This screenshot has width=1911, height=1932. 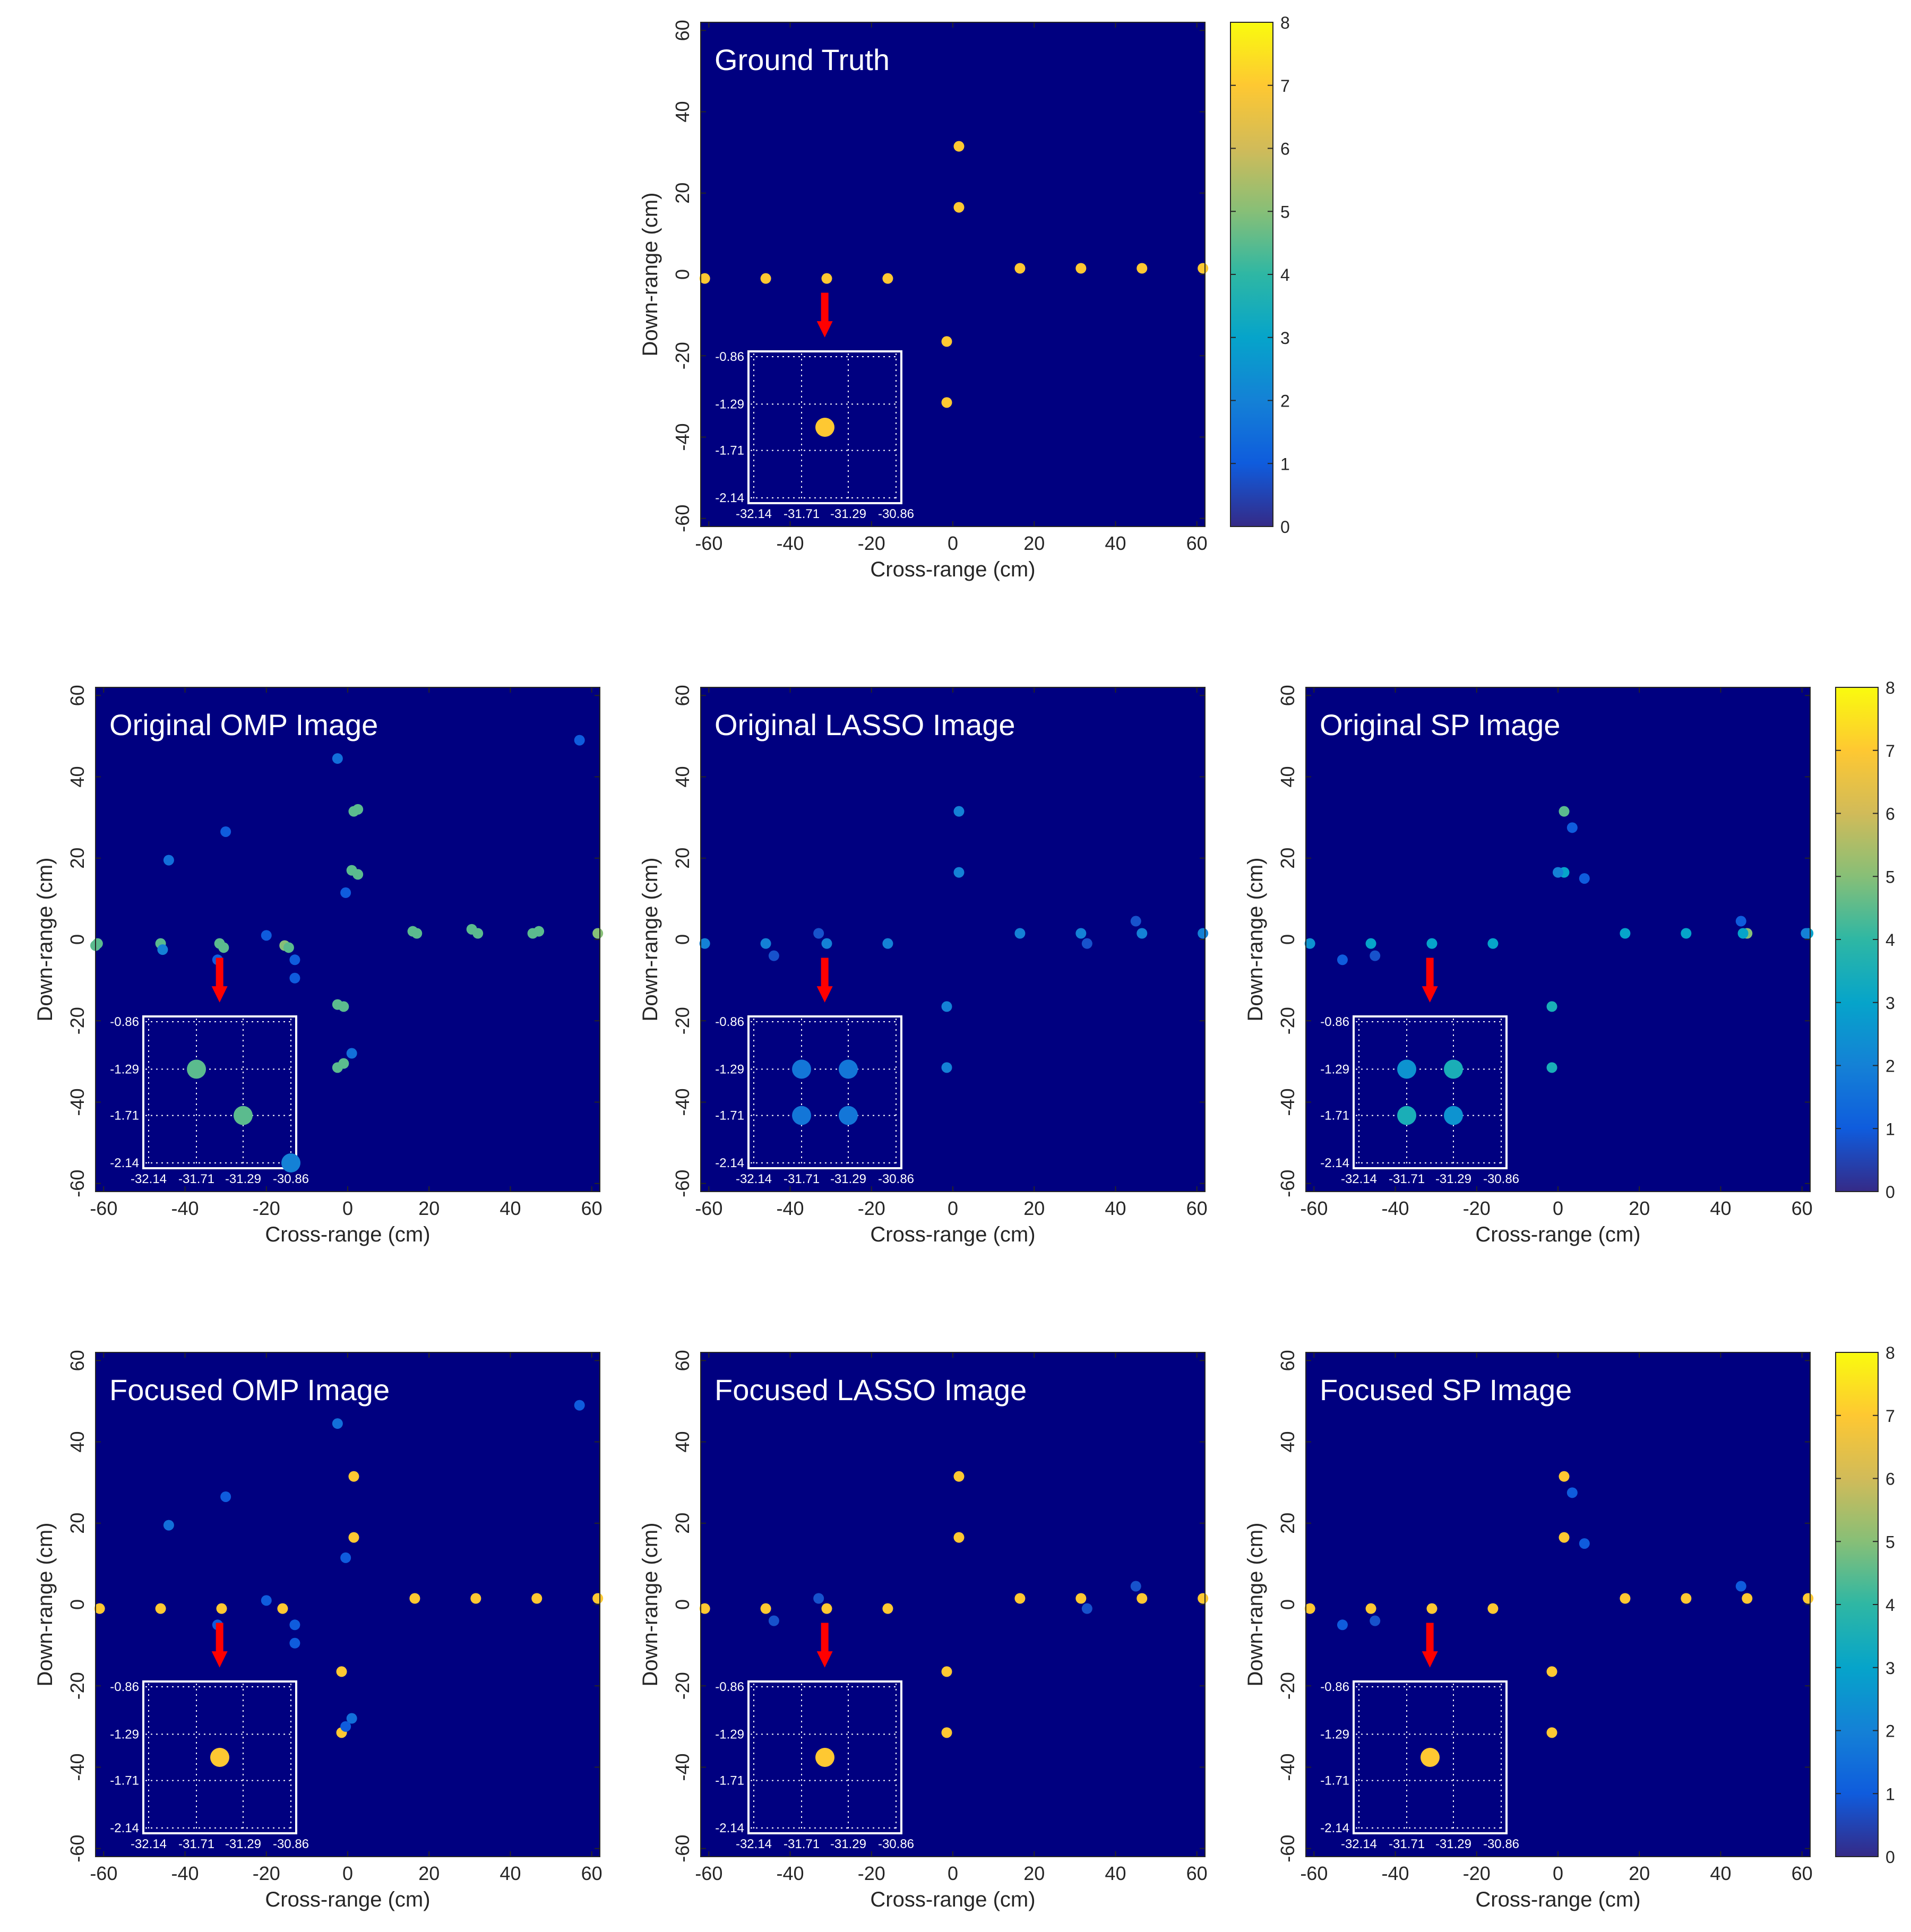 What do you see at coordinates (682, 437) in the screenshot?
I see `y-tick-label: -40` at bounding box center [682, 437].